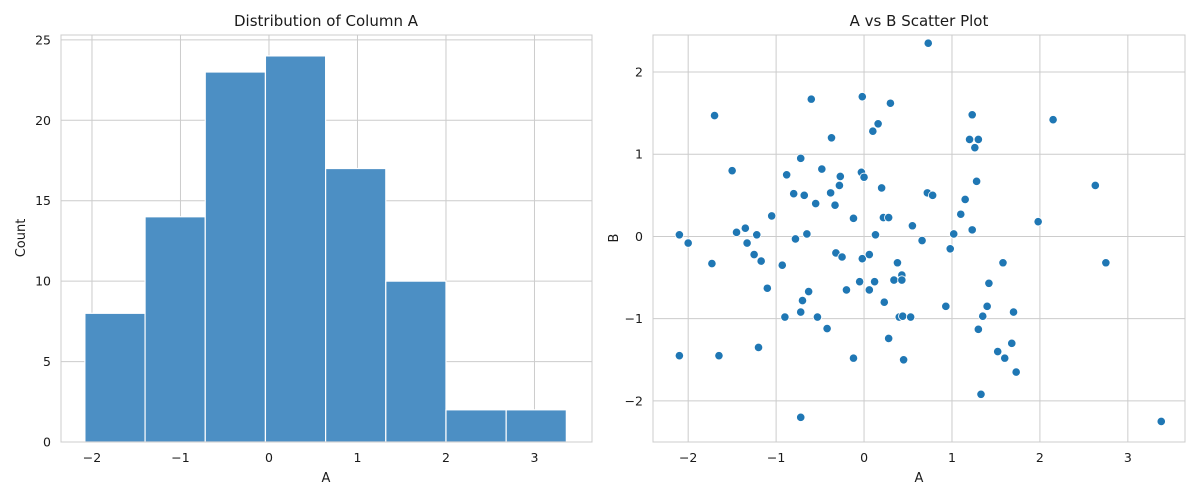 The width and height of the screenshot is (1200, 500). What do you see at coordinates (776, 457) in the screenshot?
I see `scatter-x-tick-label: −1` at bounding box center [776, 457].